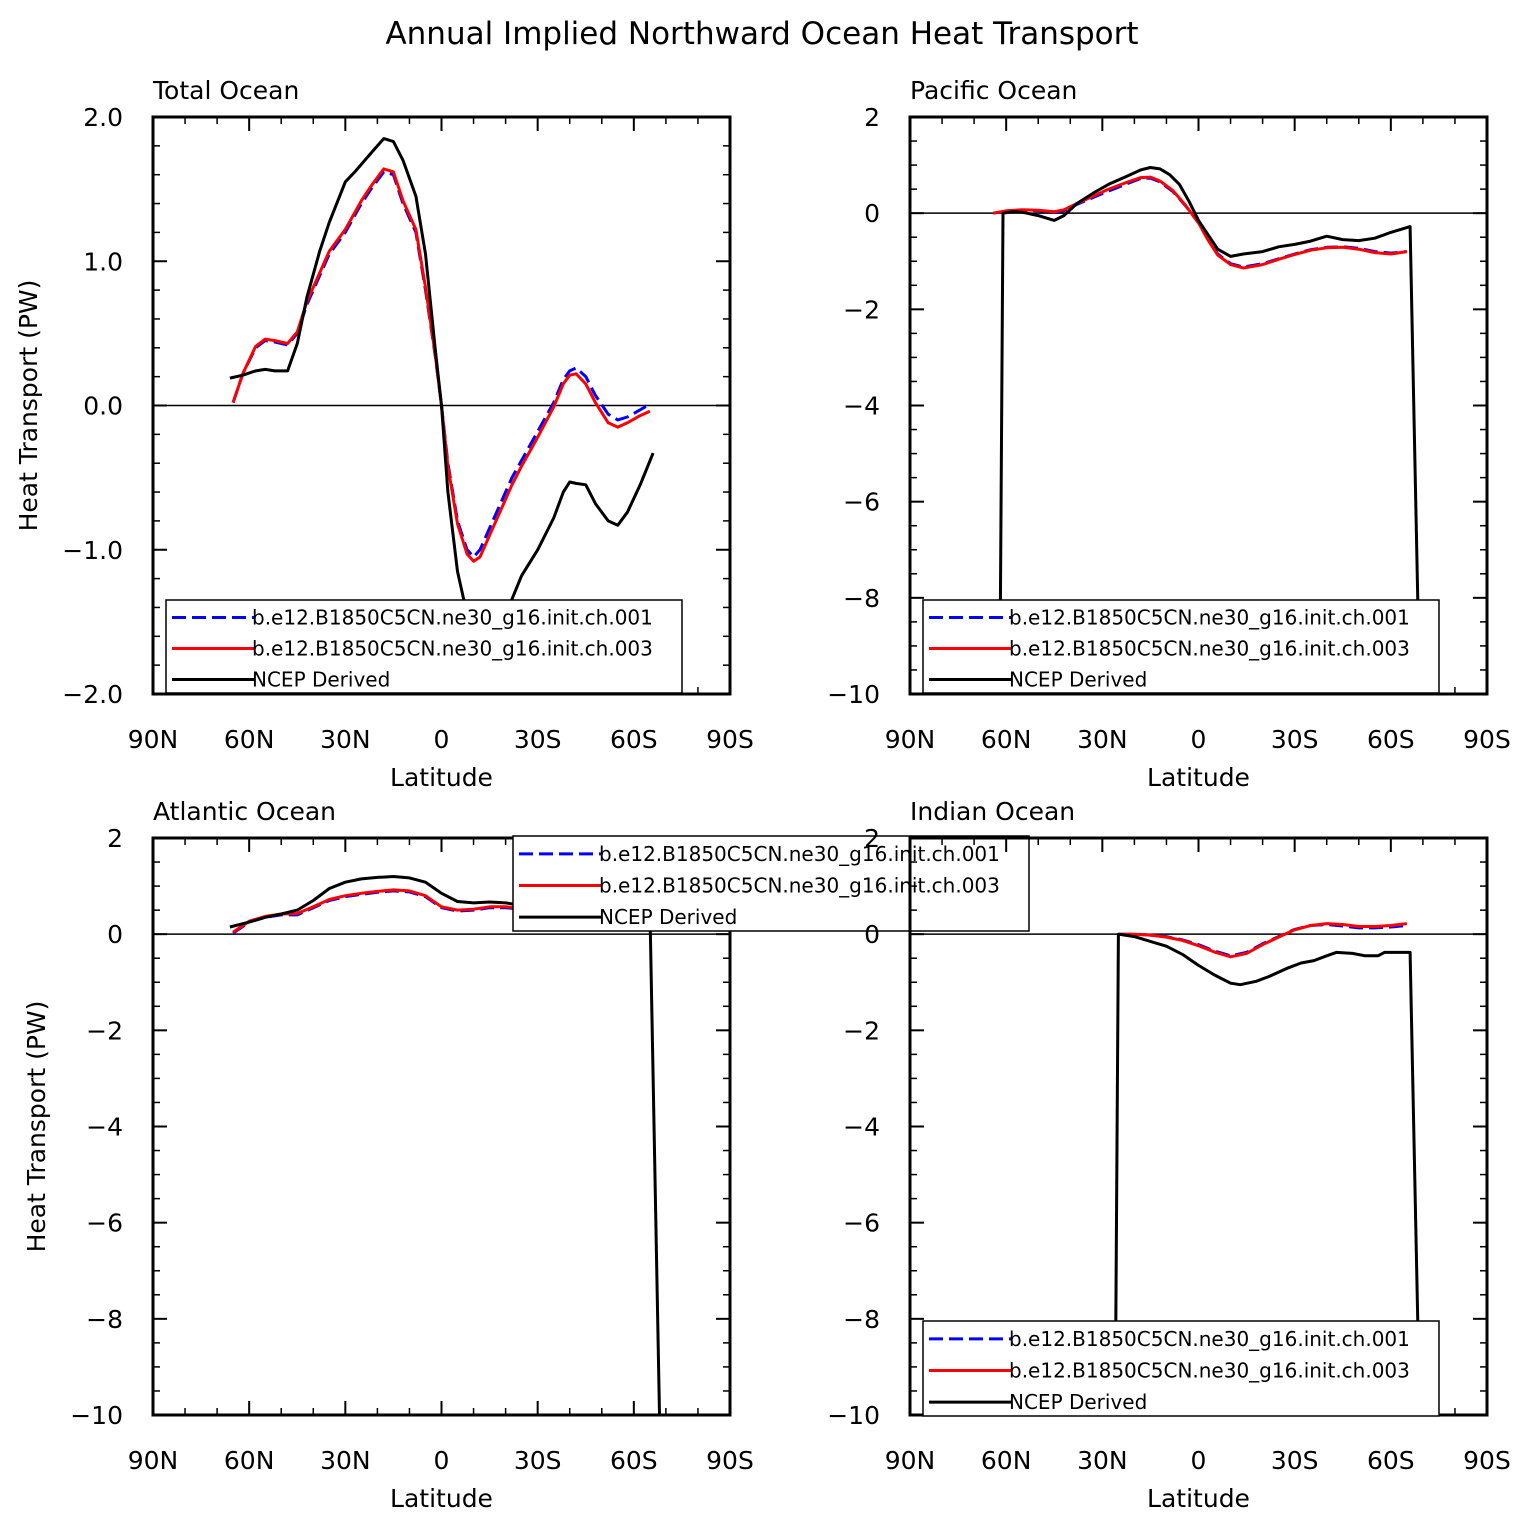  I want to click on y-tick-label: 2.0, so click(103, 117).